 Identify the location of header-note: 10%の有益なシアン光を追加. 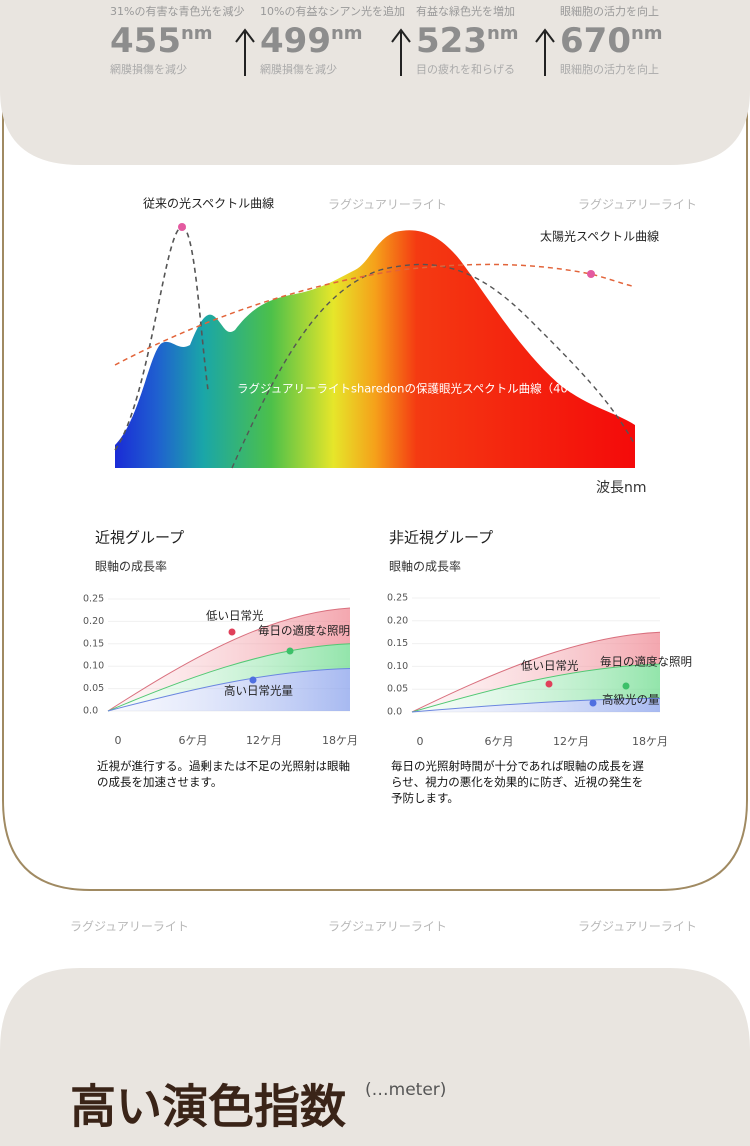
(332, 11).